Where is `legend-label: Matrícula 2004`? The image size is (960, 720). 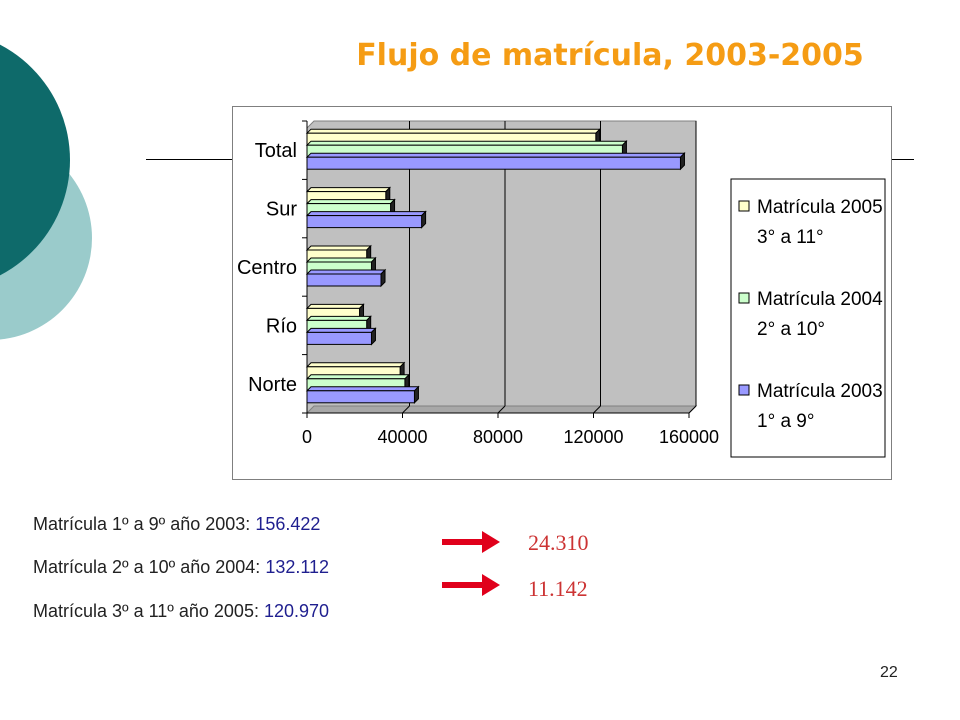
legend-label: Matrícula 2004 is located at coordinates (820, 299).